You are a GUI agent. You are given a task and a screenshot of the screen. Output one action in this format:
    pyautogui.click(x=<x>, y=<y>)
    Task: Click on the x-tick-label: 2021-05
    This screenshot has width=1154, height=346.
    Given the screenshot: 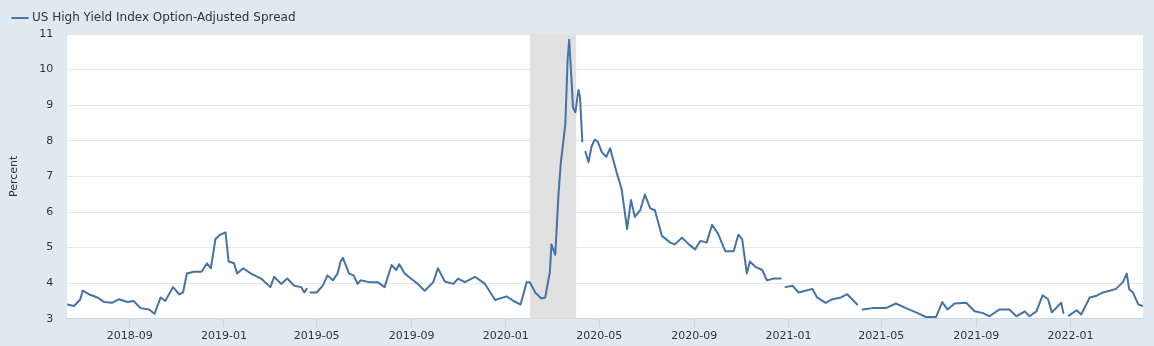 What is the action you would take?
    pyautogui.click(x=881, y=336)
    